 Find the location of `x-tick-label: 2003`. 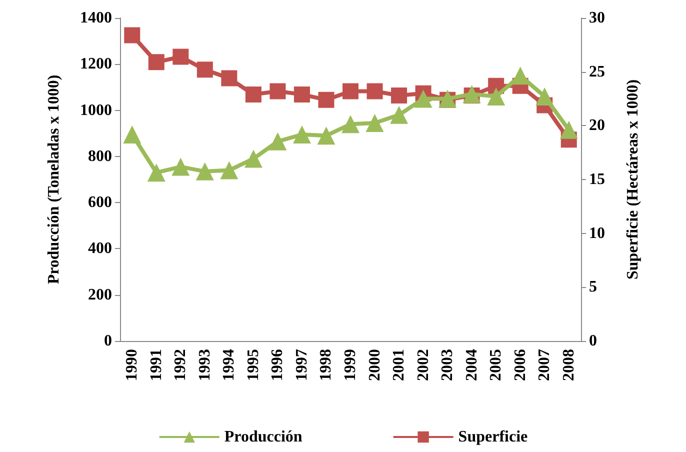

x-tick-label: 2003 is located at coordinates (447, 365).